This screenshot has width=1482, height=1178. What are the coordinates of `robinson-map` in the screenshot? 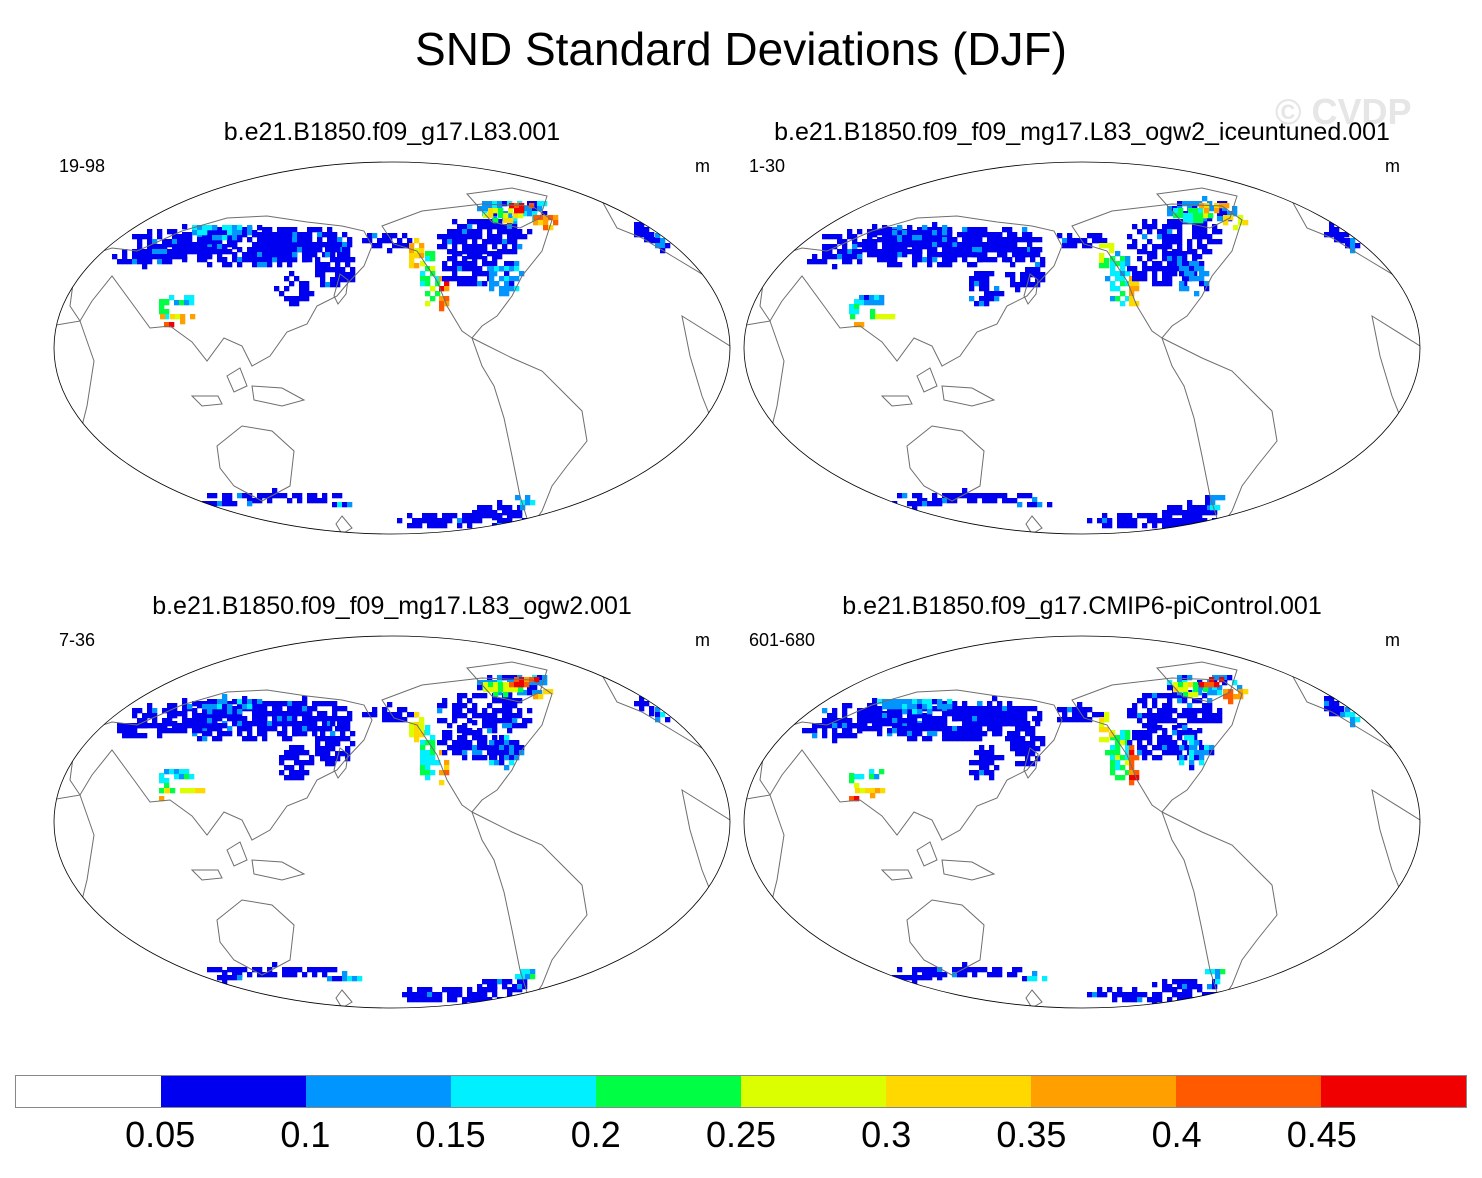 It's located at (1082, 348).